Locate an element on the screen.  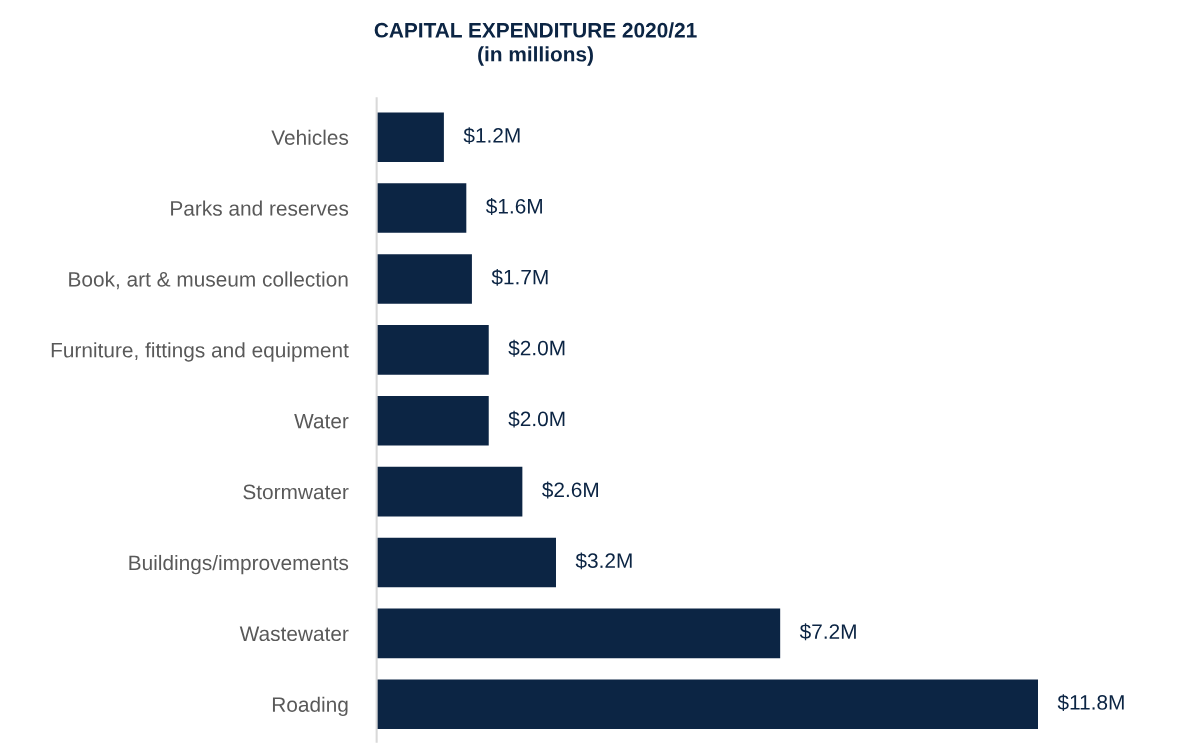
y-tick-label: Furniture, fittings and equipment is located at coordinates (200, 352).